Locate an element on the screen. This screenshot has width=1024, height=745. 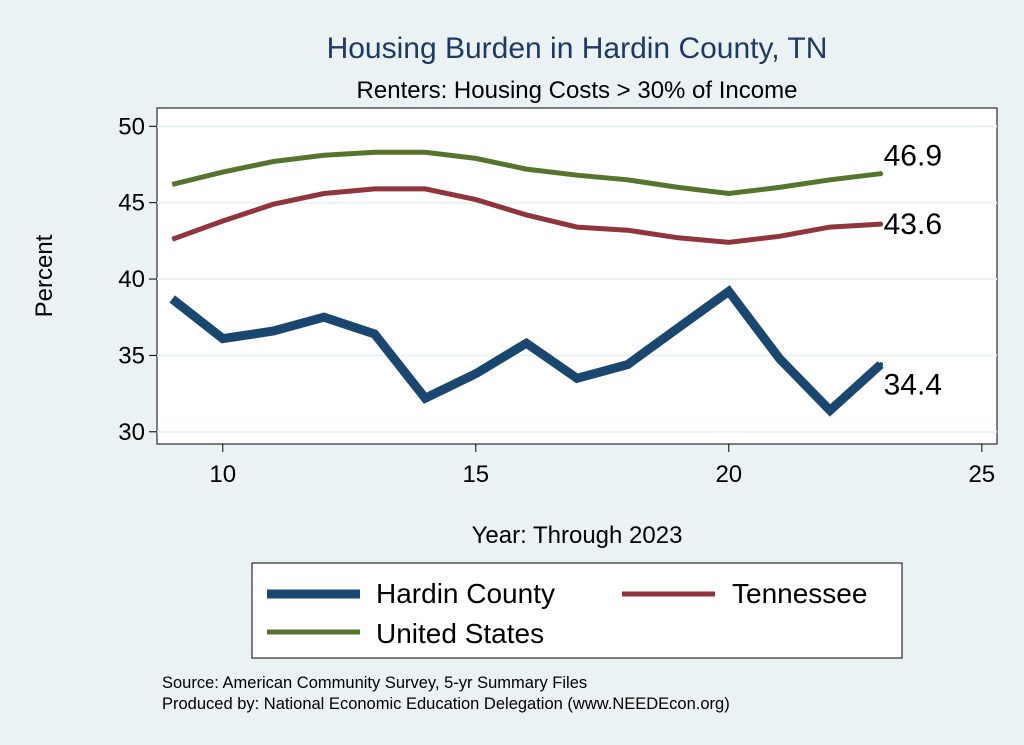
legend-box is located at coordinates (577, 610).